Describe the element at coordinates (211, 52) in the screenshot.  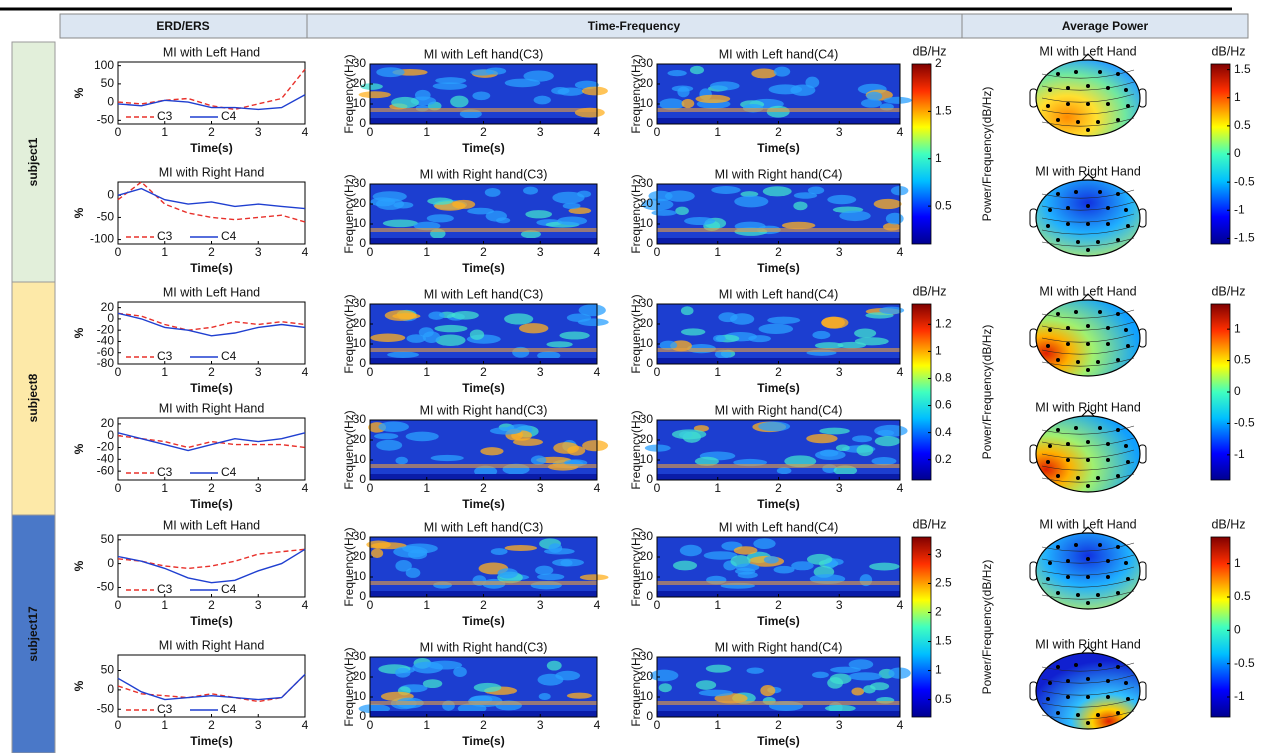
I see `plot-title: MI with Left Hand` at that location.